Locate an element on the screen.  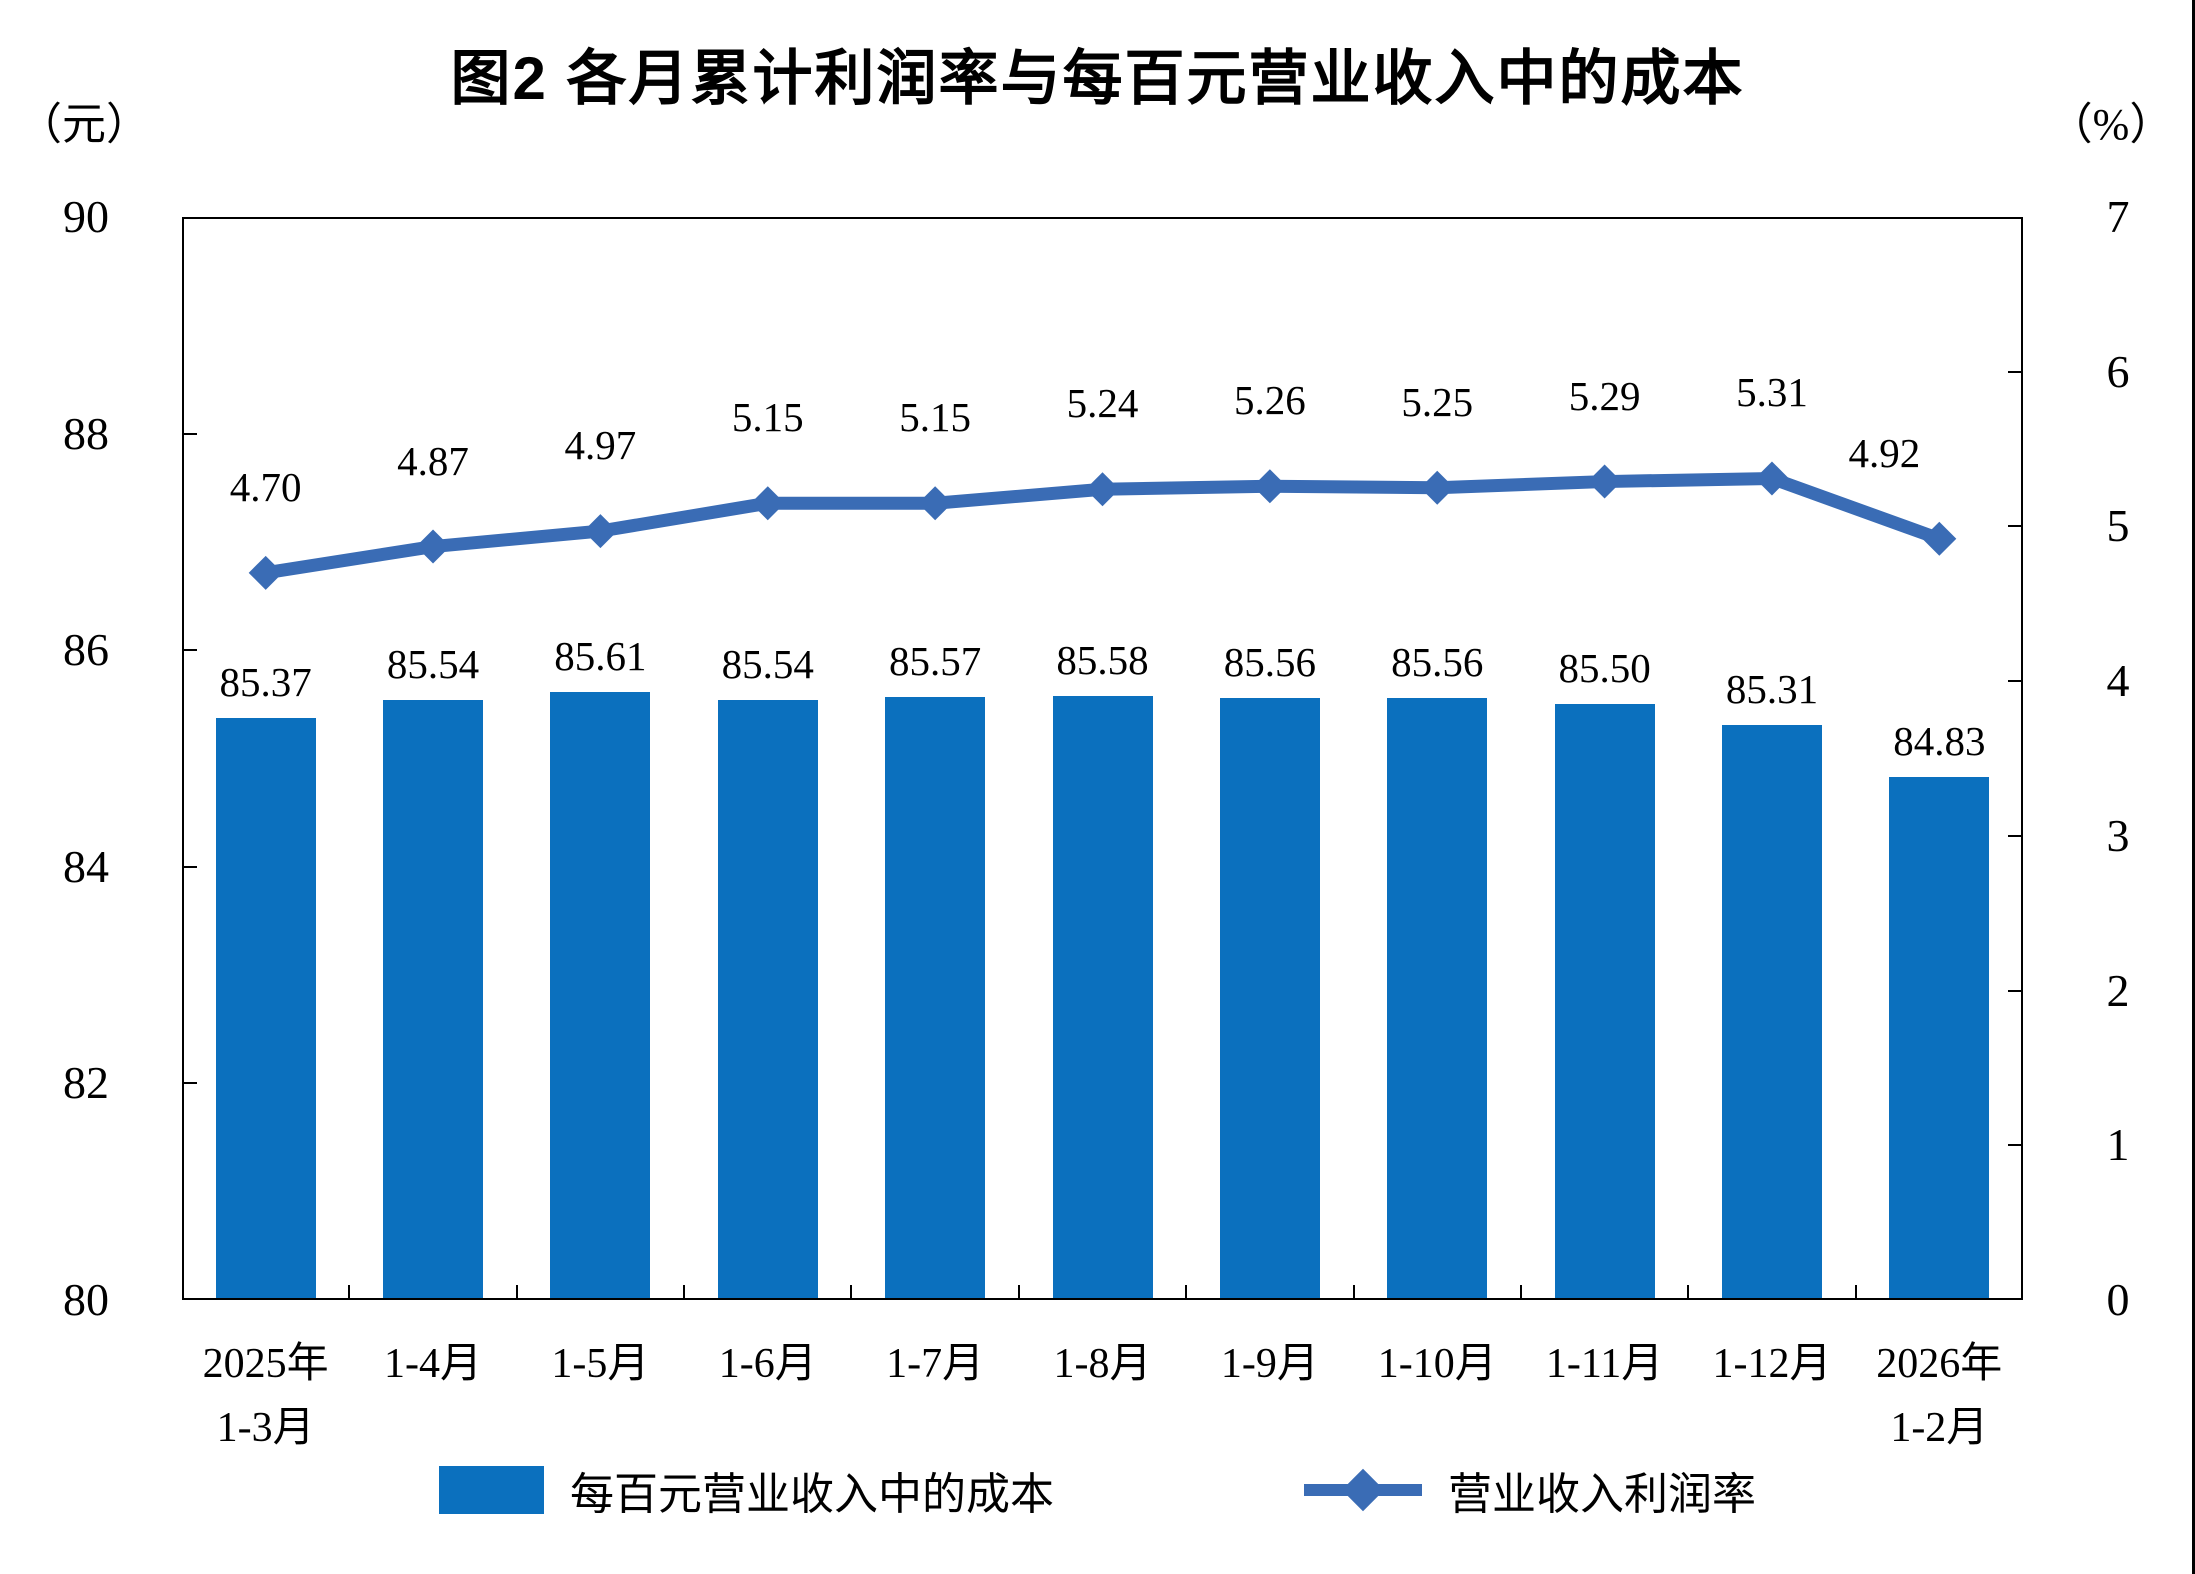
left-axis-tick-label: 90 is located at coordinates (86, 216).